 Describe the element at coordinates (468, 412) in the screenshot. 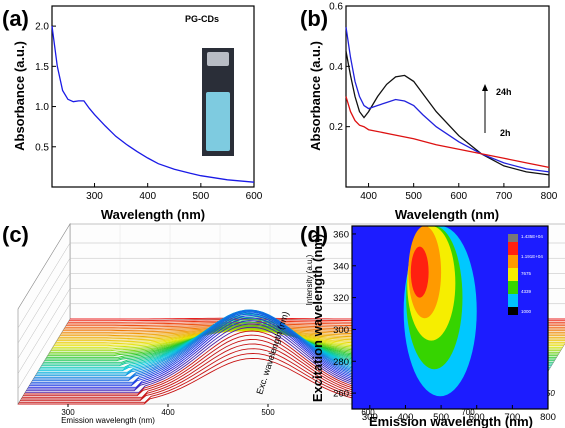

I see `x-tick-label-c: 700` at that location.